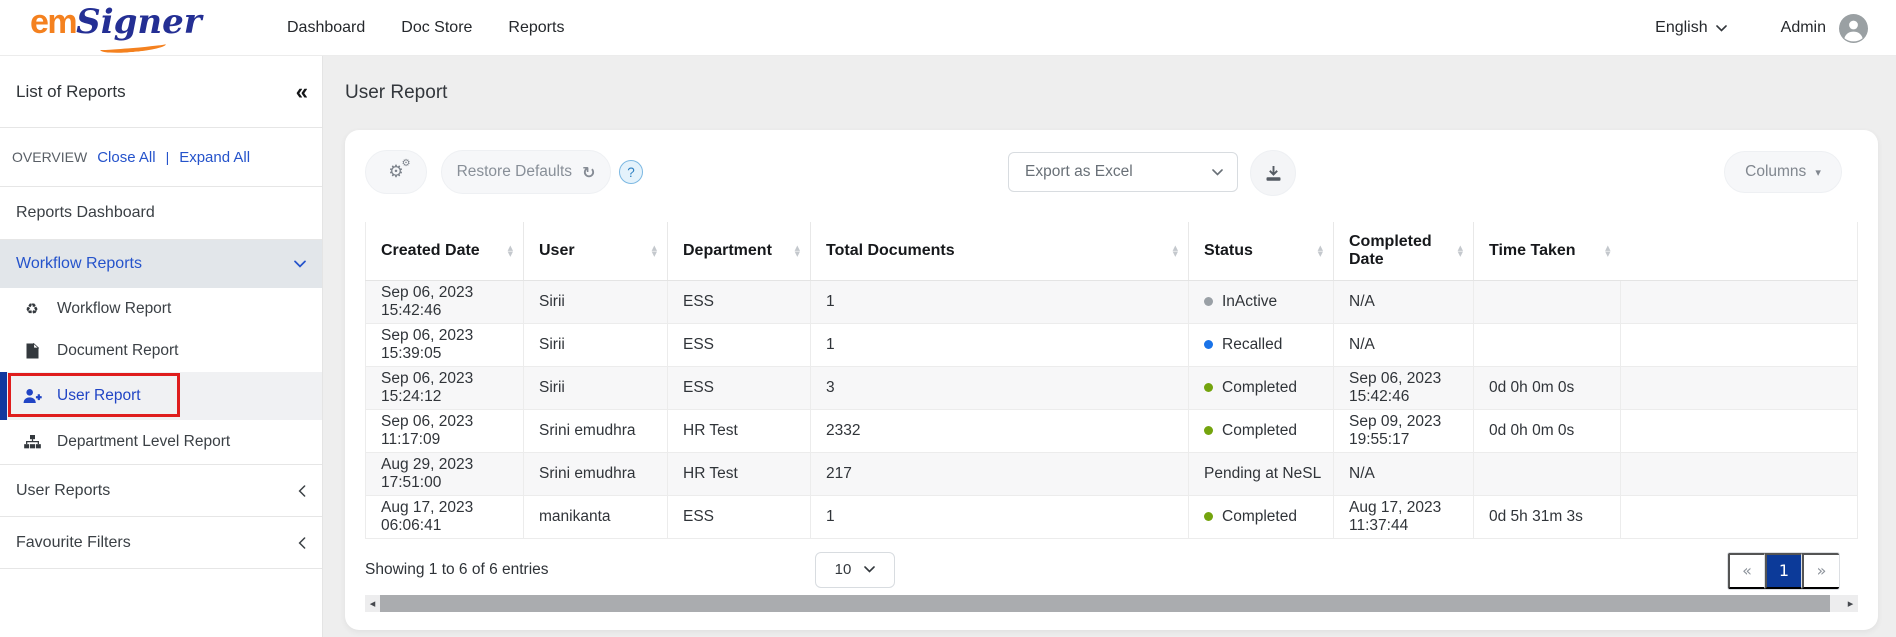 This screenshot has width=1896, height=637. I want to click on column-header-total-documents: Total Documents ▲ ▼, so click(999, 251).